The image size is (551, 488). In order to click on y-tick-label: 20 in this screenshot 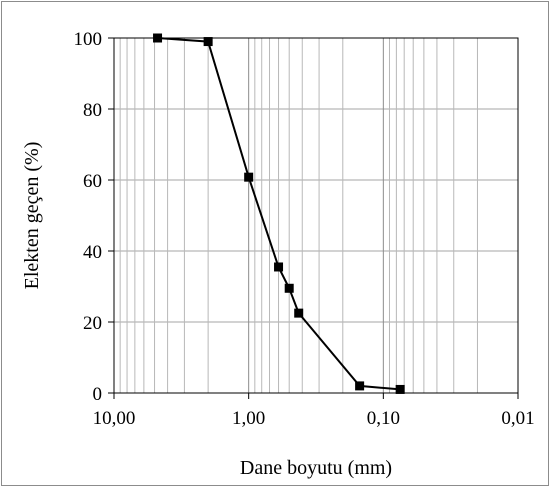, I will do `click(92, 323)`.